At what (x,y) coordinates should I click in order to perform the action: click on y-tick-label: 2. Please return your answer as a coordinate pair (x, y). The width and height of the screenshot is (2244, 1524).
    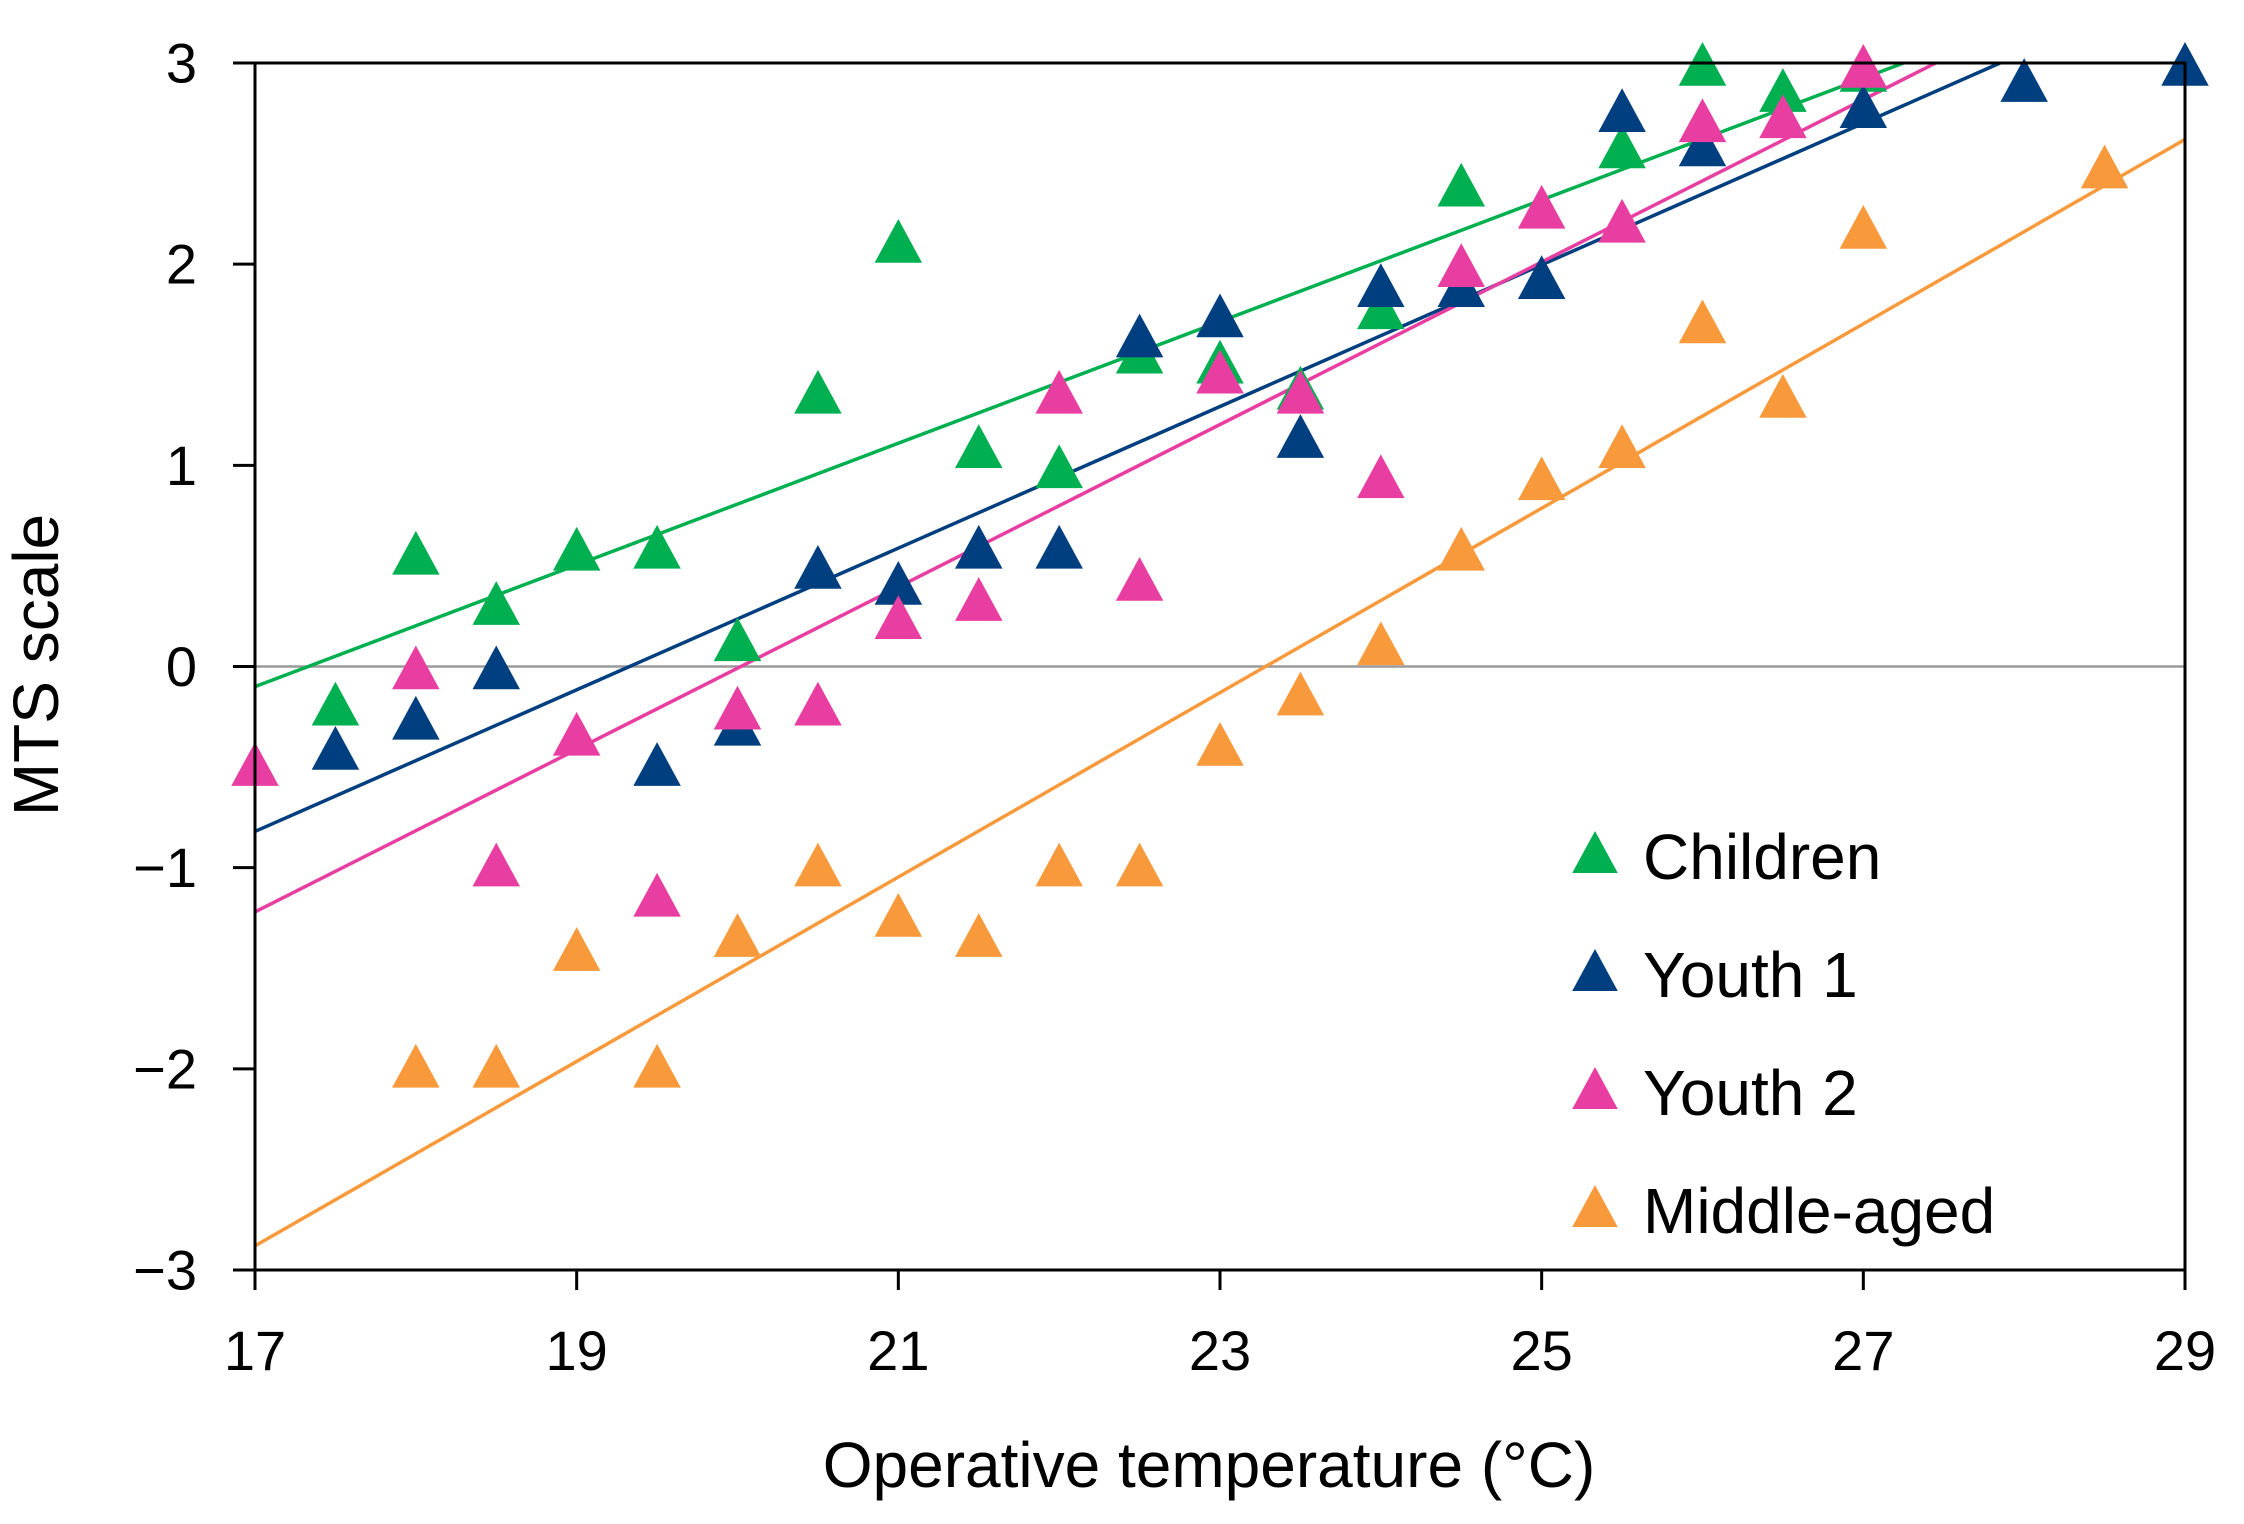
    Looking at the image, I should click on (181, 264).